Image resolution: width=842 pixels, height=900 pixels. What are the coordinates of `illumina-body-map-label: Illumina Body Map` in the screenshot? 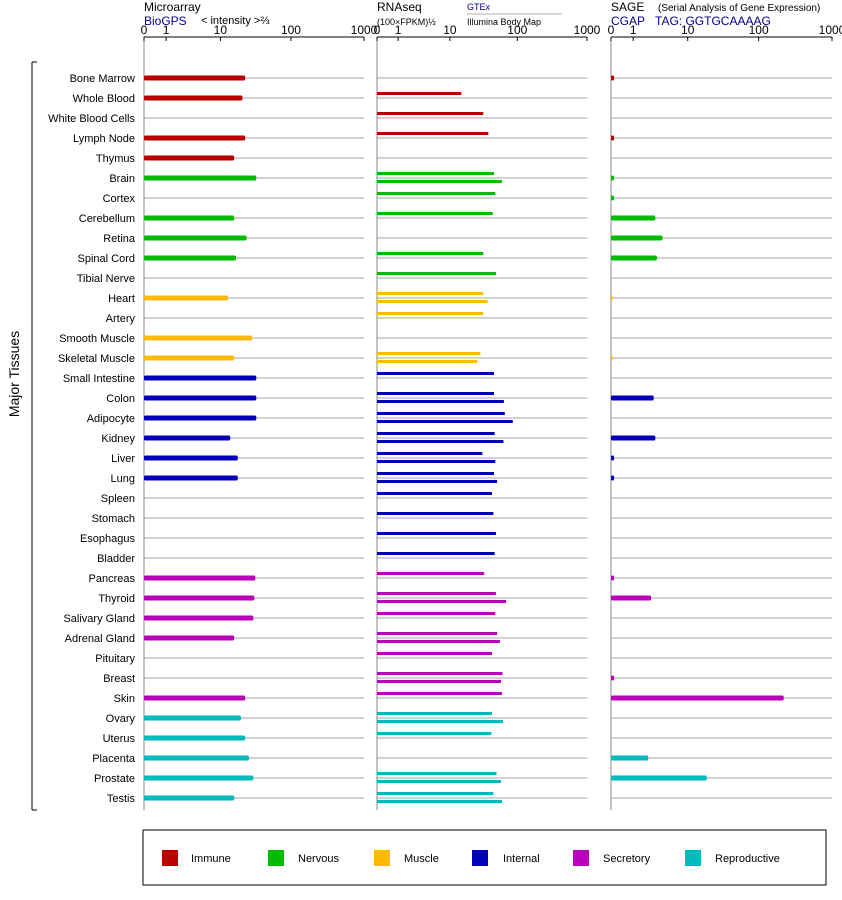 It's located at (504, 22).